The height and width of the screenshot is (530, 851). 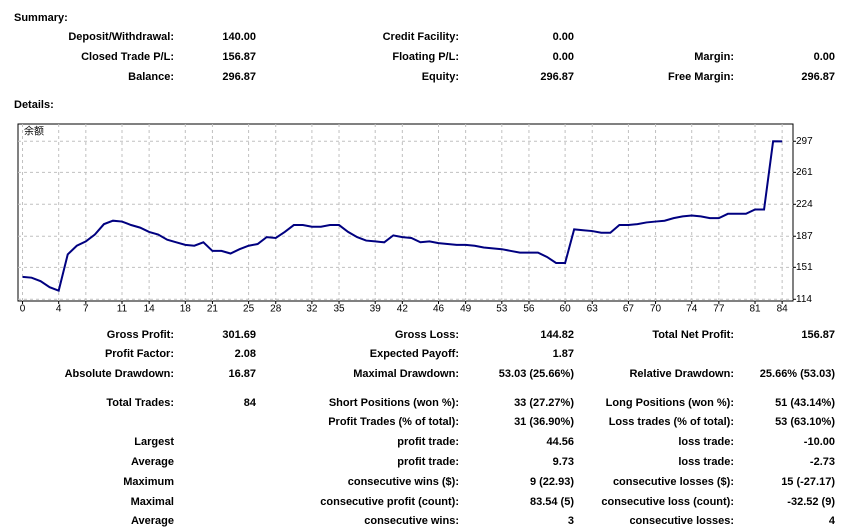 I want to click on x-tick-label: 60, so click(x=566, y=309).